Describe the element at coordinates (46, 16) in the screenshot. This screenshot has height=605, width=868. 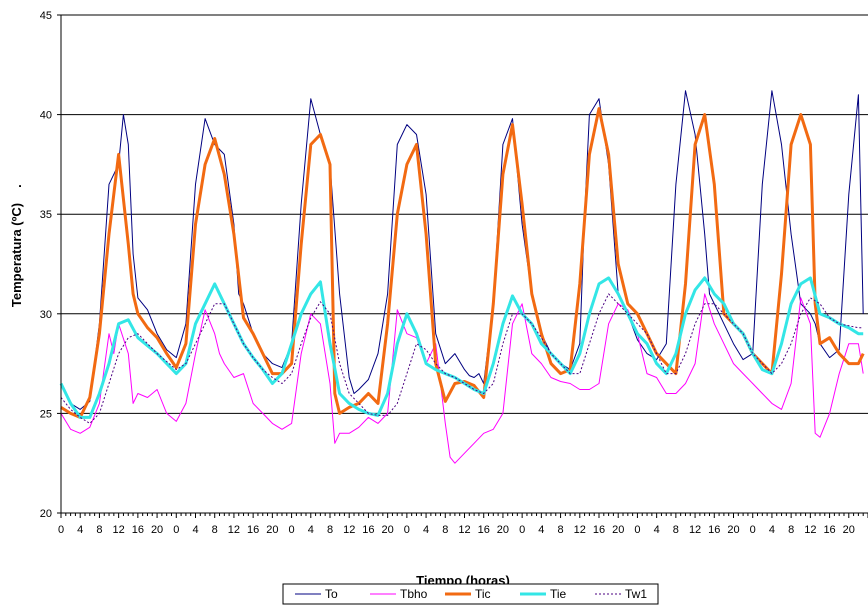
I see `y-tick-label: 45` at that location.